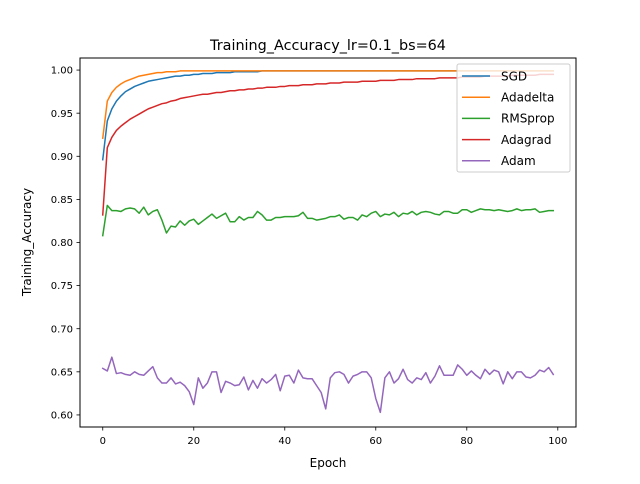  What do you see at coordinates (62, 157) in the screenshot?
I see `y-tick-label: 0.90` at bounding box center [62, 157].